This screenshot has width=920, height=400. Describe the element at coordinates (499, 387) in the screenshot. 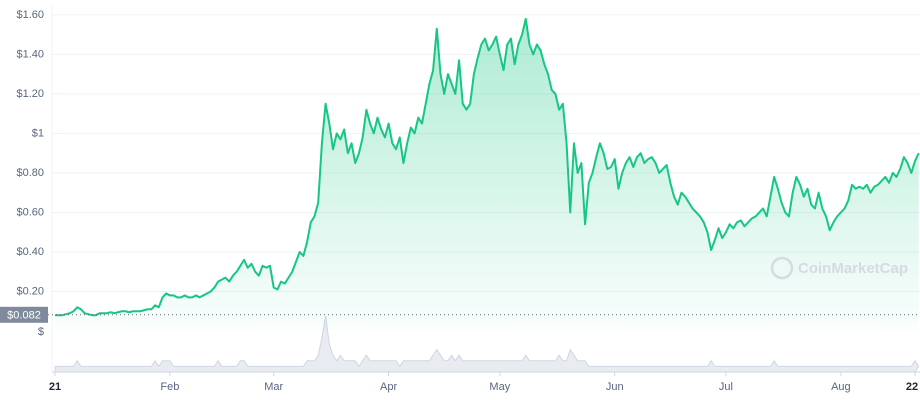

I see `x-tick-label: May` at that location.